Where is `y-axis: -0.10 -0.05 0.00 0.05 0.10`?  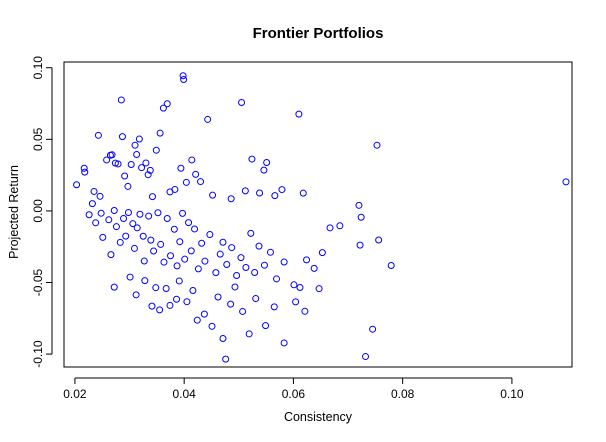
y-axis: -0.10 -0.05 0.00 0.05 0.10 is located at coordinates (42, 212).